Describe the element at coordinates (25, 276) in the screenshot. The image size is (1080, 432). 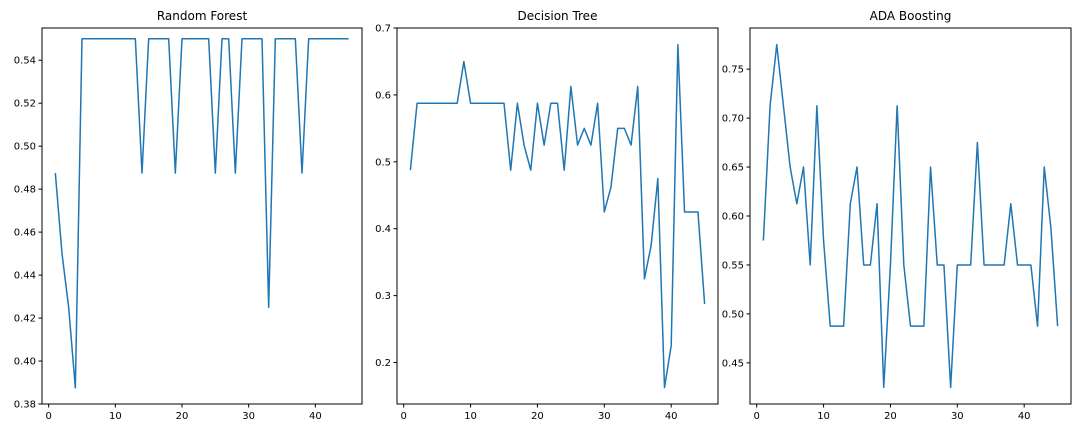
I see `y-tick-label: 0.44` at that location.